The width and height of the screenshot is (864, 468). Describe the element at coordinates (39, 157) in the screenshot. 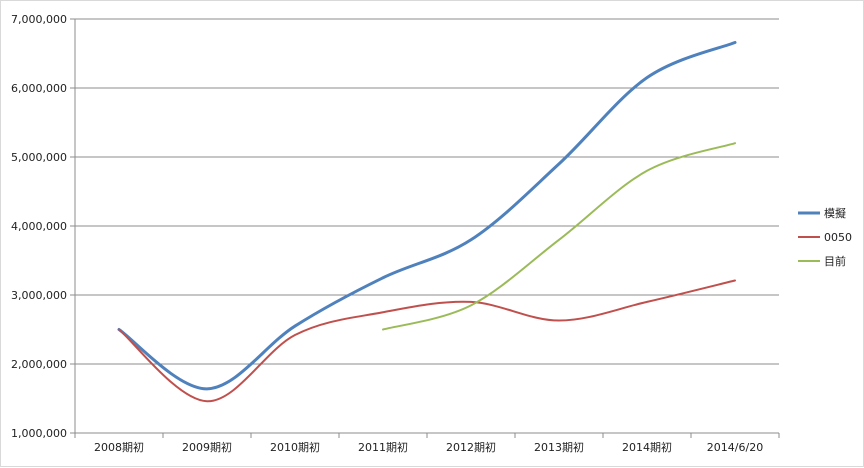

I see `y-tick-label: 5,000,000` at that location.